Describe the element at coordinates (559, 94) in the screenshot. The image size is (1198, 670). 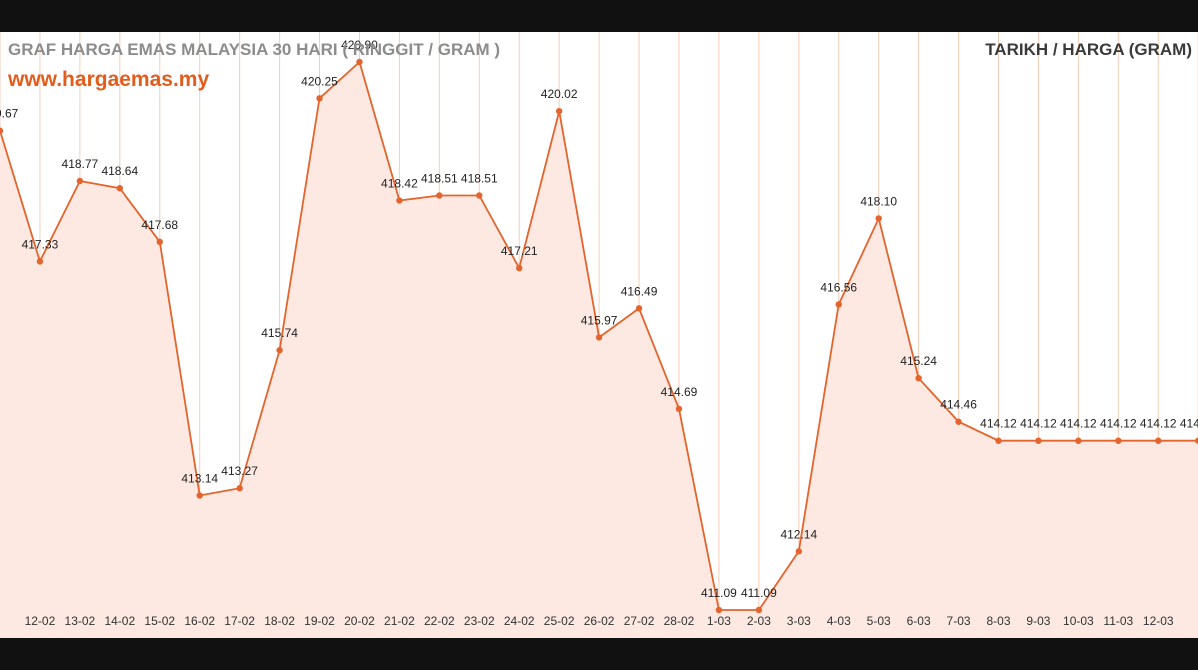
I see `data-label: 420.02` at that location.